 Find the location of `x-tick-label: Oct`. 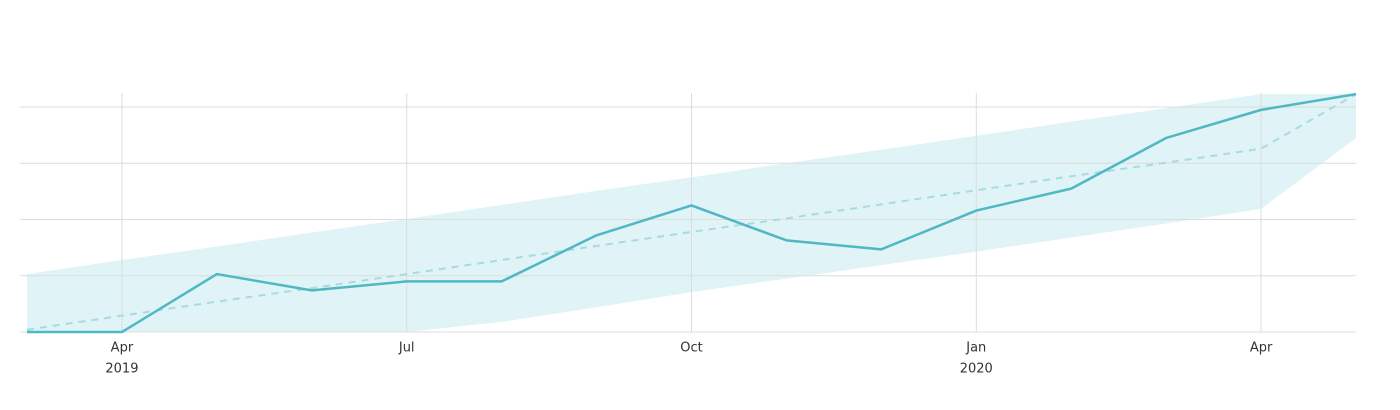

x-tick-label: Oct is located at coordinates (691, 348).